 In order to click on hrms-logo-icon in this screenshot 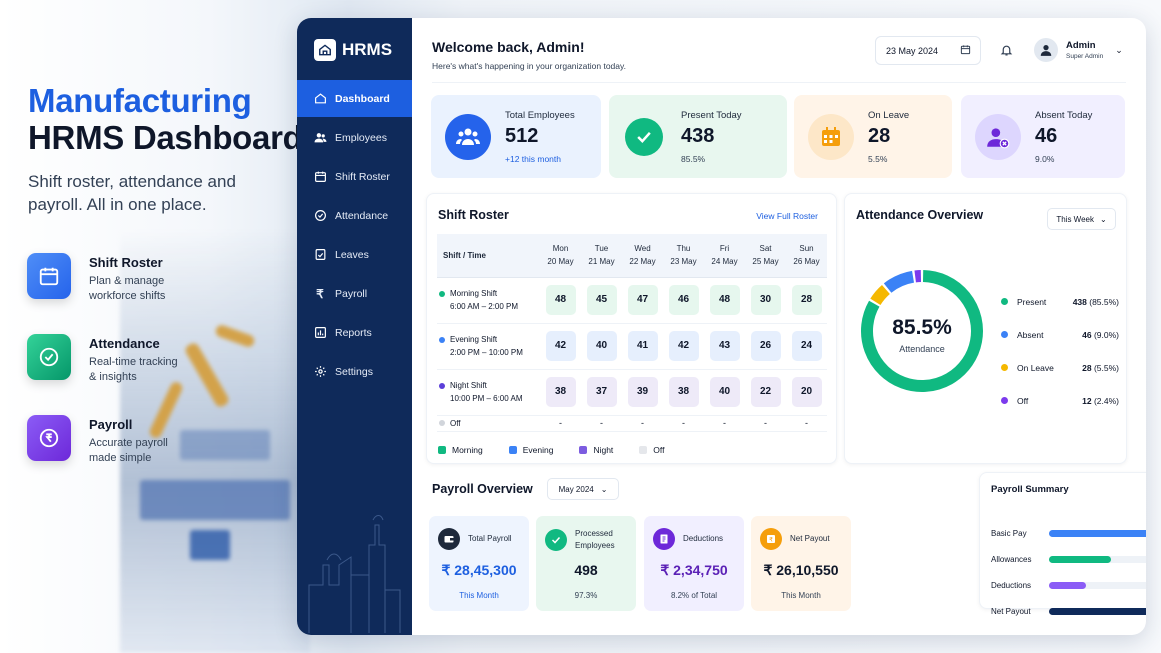, I will do `click(325, 50)`.